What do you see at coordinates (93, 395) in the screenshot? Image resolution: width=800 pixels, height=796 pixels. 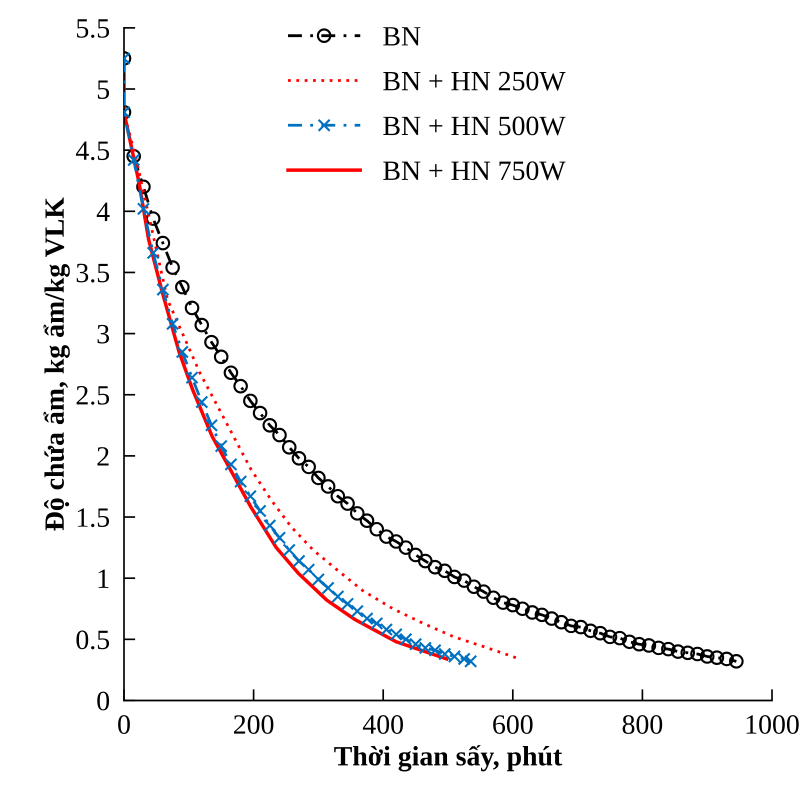 I see `y-tick-label: 2.5` at bounding box center [93, 395].